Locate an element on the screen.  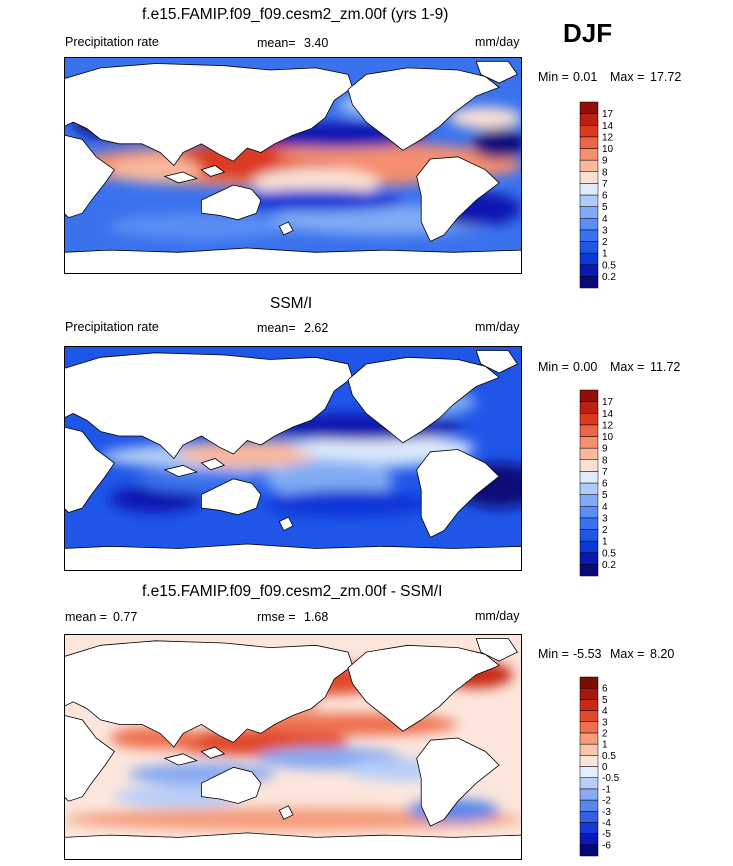
panel-3-mean-value: 0.77 is located at coordinates (125, 617).